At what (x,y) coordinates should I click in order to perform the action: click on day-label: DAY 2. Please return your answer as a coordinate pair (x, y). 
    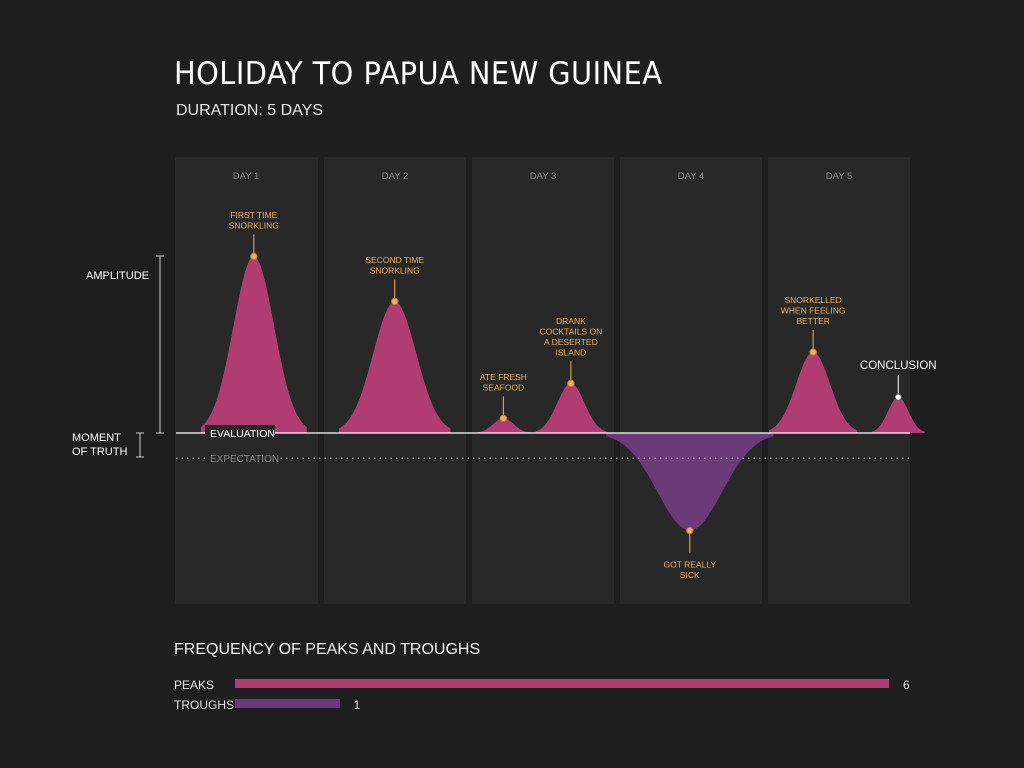
    Looking at the image, I should click on (395, 176).